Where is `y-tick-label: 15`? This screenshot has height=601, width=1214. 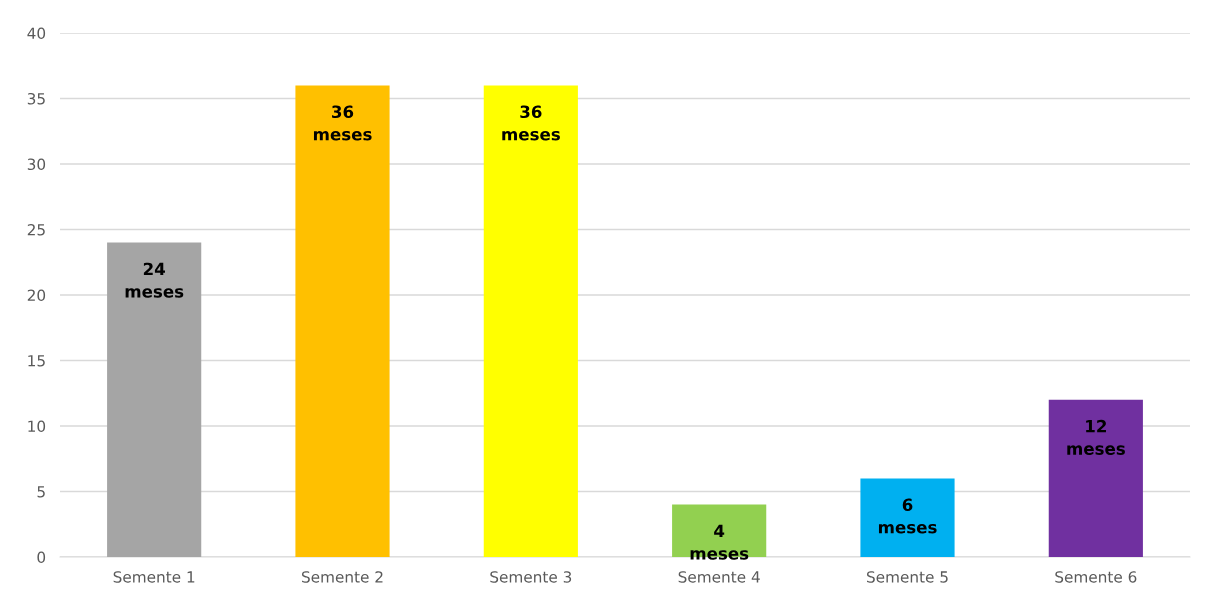
y-tick-label: 15 is located at coordinates (36, 361).